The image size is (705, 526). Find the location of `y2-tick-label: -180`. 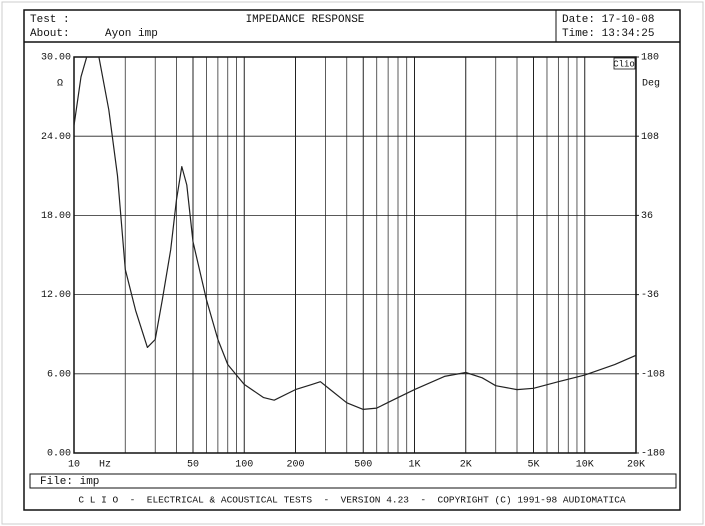

y2-tick-label: -180 is located at coordinates (653, 454).